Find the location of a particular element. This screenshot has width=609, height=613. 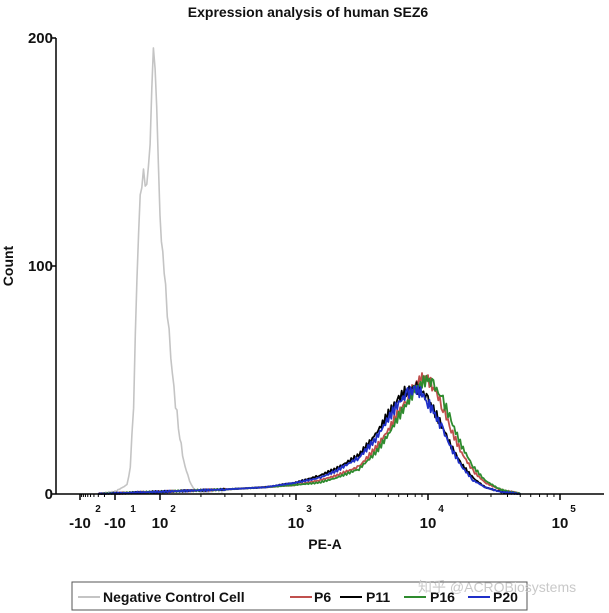

legend-label: Negative Control Cell is located at coordinates (174, 597).